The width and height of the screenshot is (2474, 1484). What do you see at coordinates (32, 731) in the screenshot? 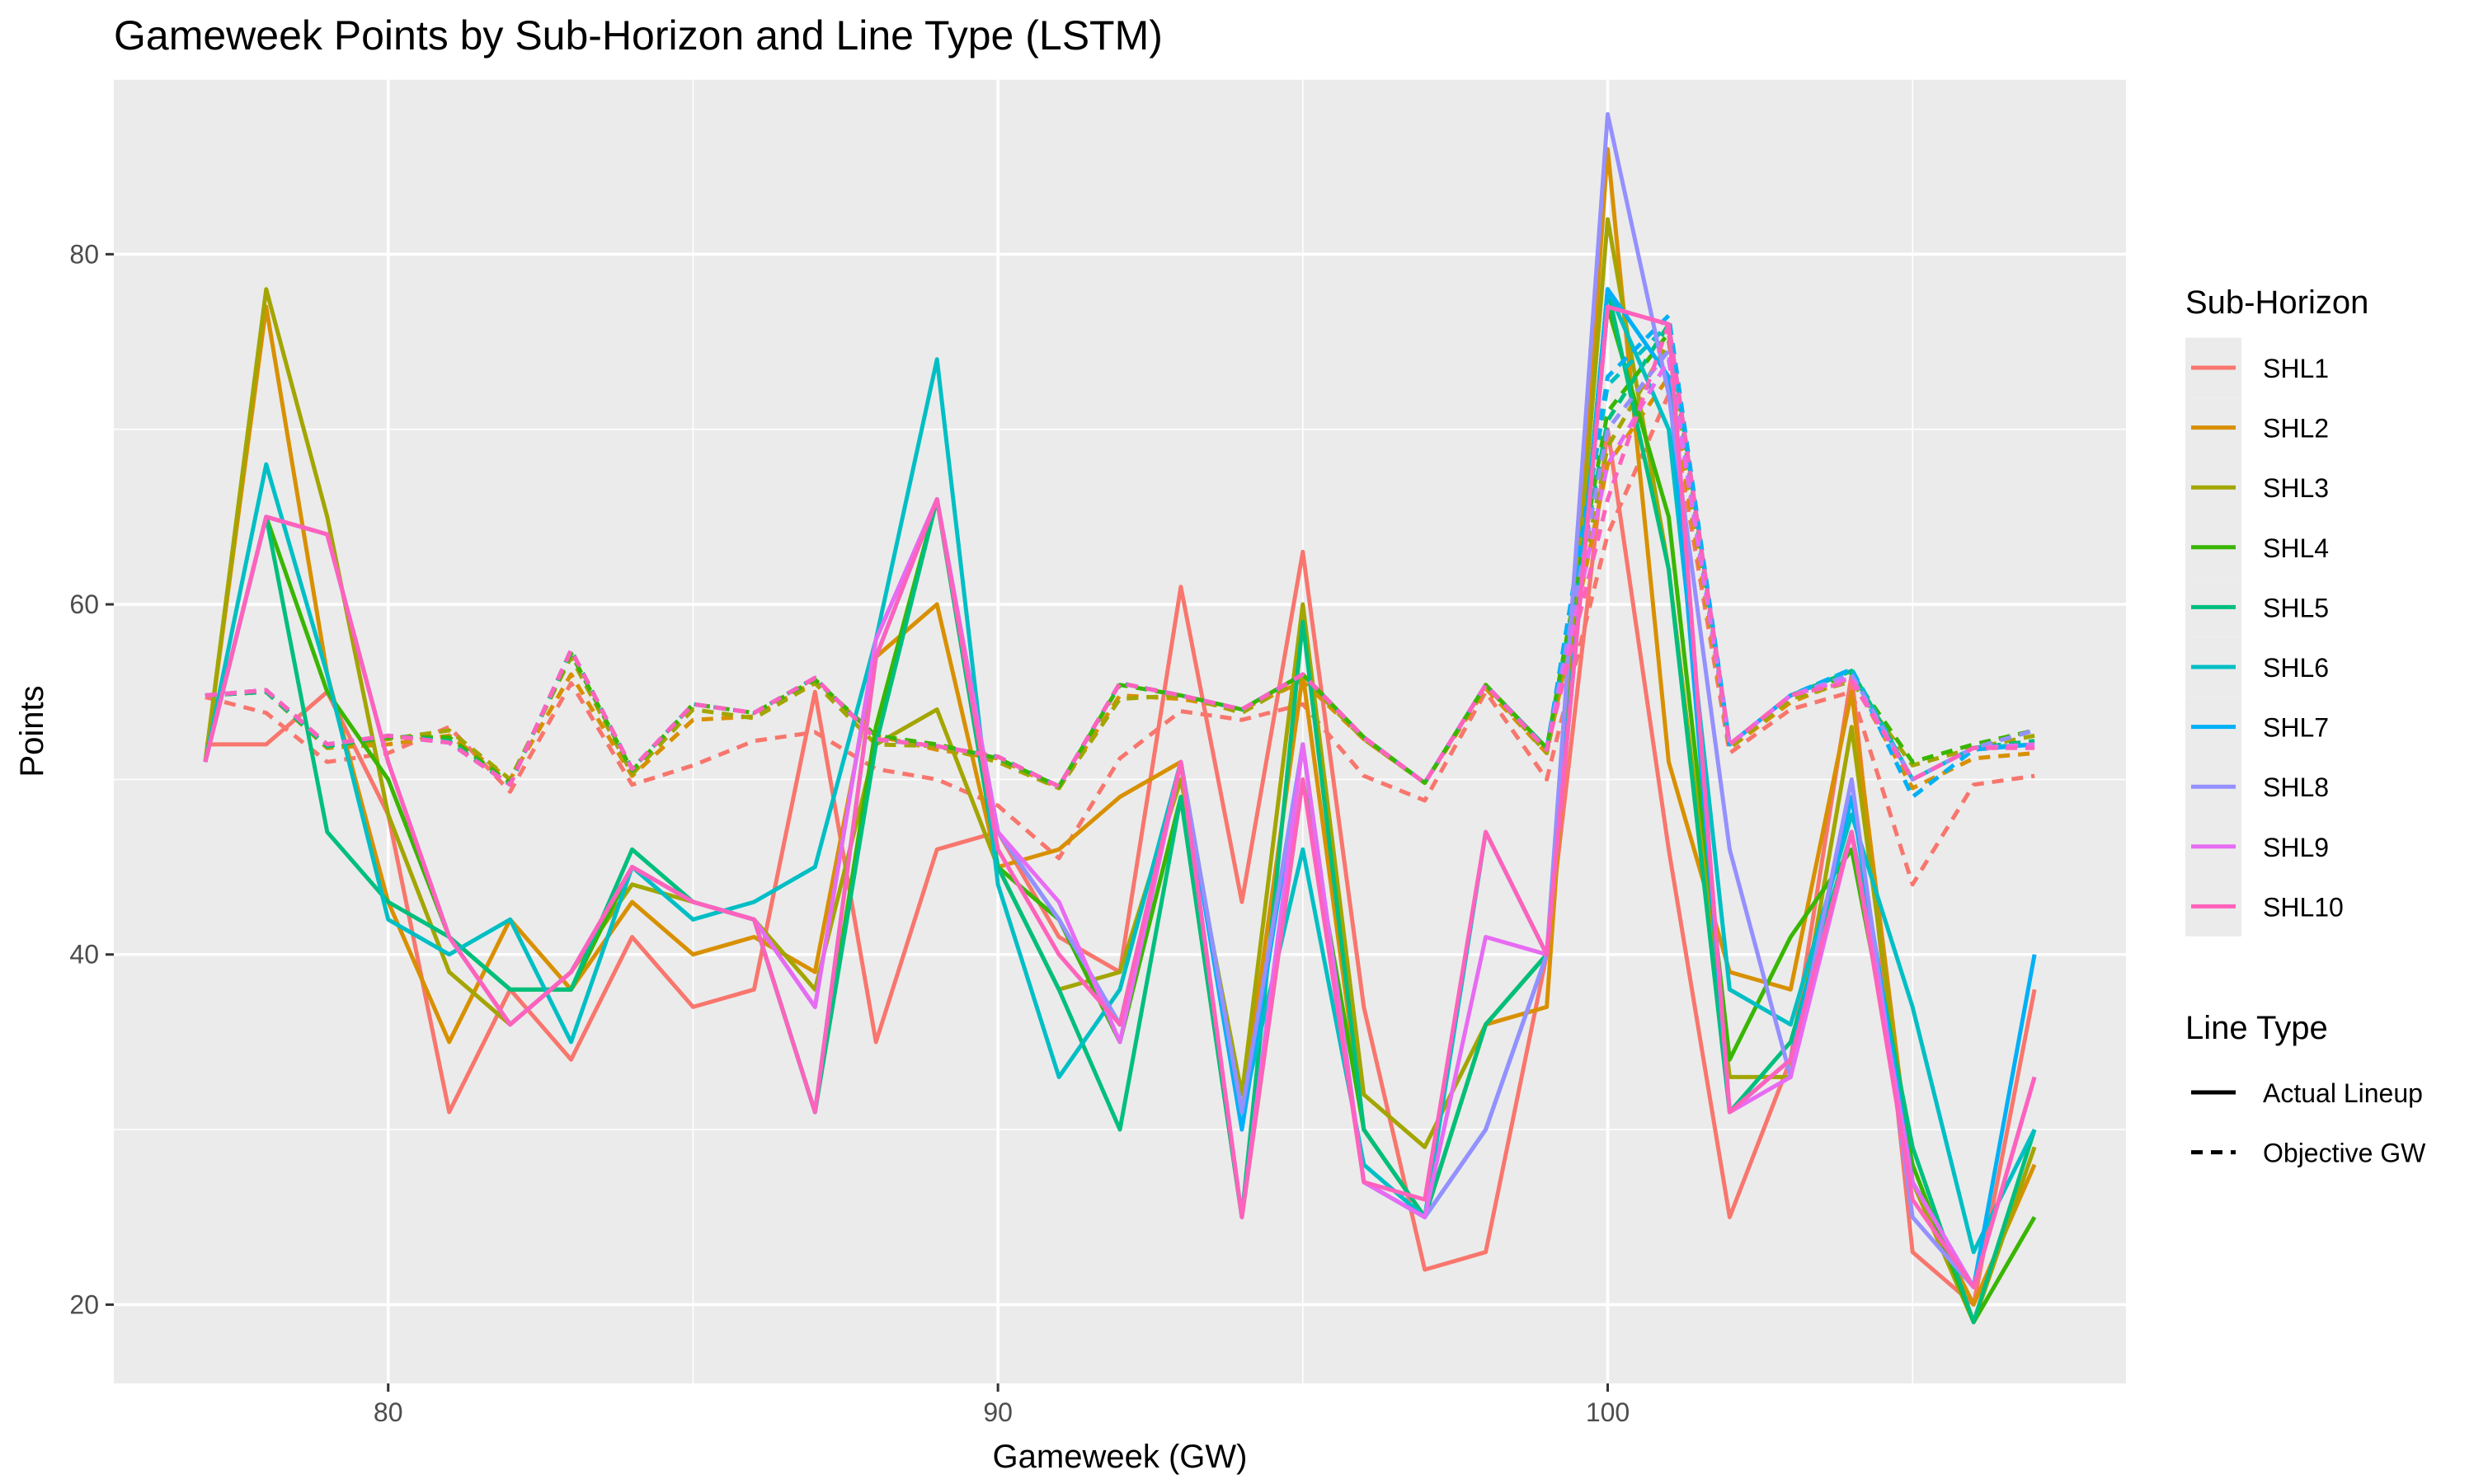
I see `y-axis-title: Points` at bounding box center [32, 731].